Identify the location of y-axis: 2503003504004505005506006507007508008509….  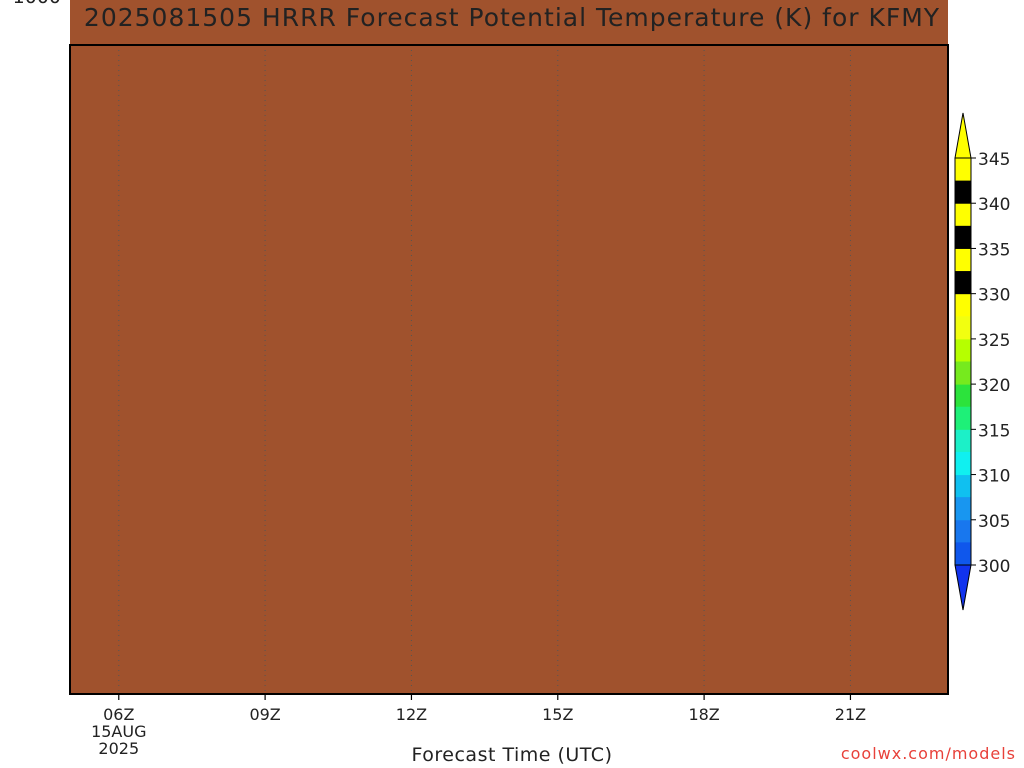
(37, 4).